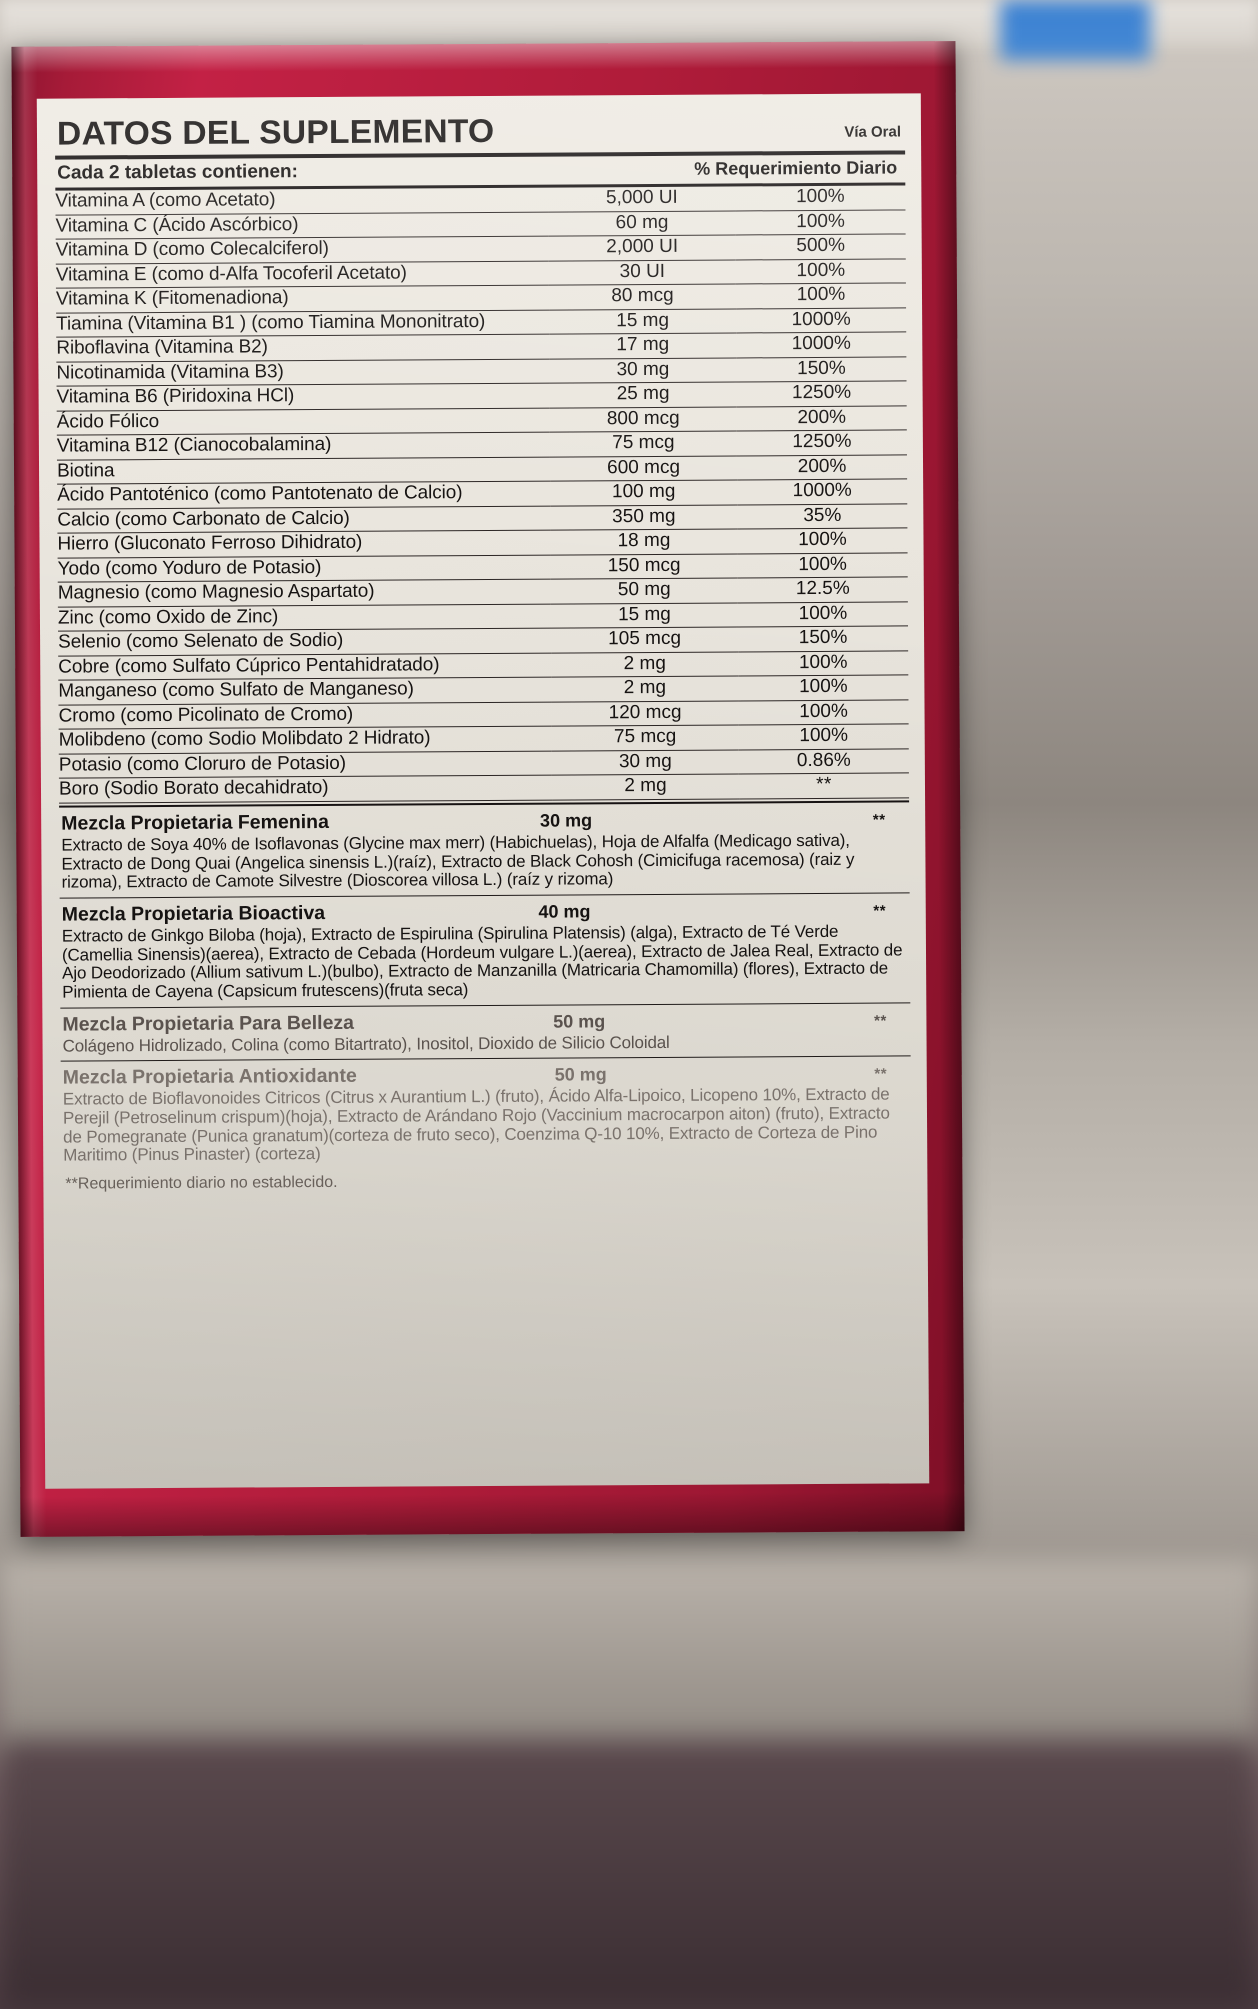 The width and height of the screenshot is (1258, 2009). Describe the element at coordinates (305, 764) in the screenshot. I see `nutrient-name: Potasio (como Cloruro de Potasio)` at that location.